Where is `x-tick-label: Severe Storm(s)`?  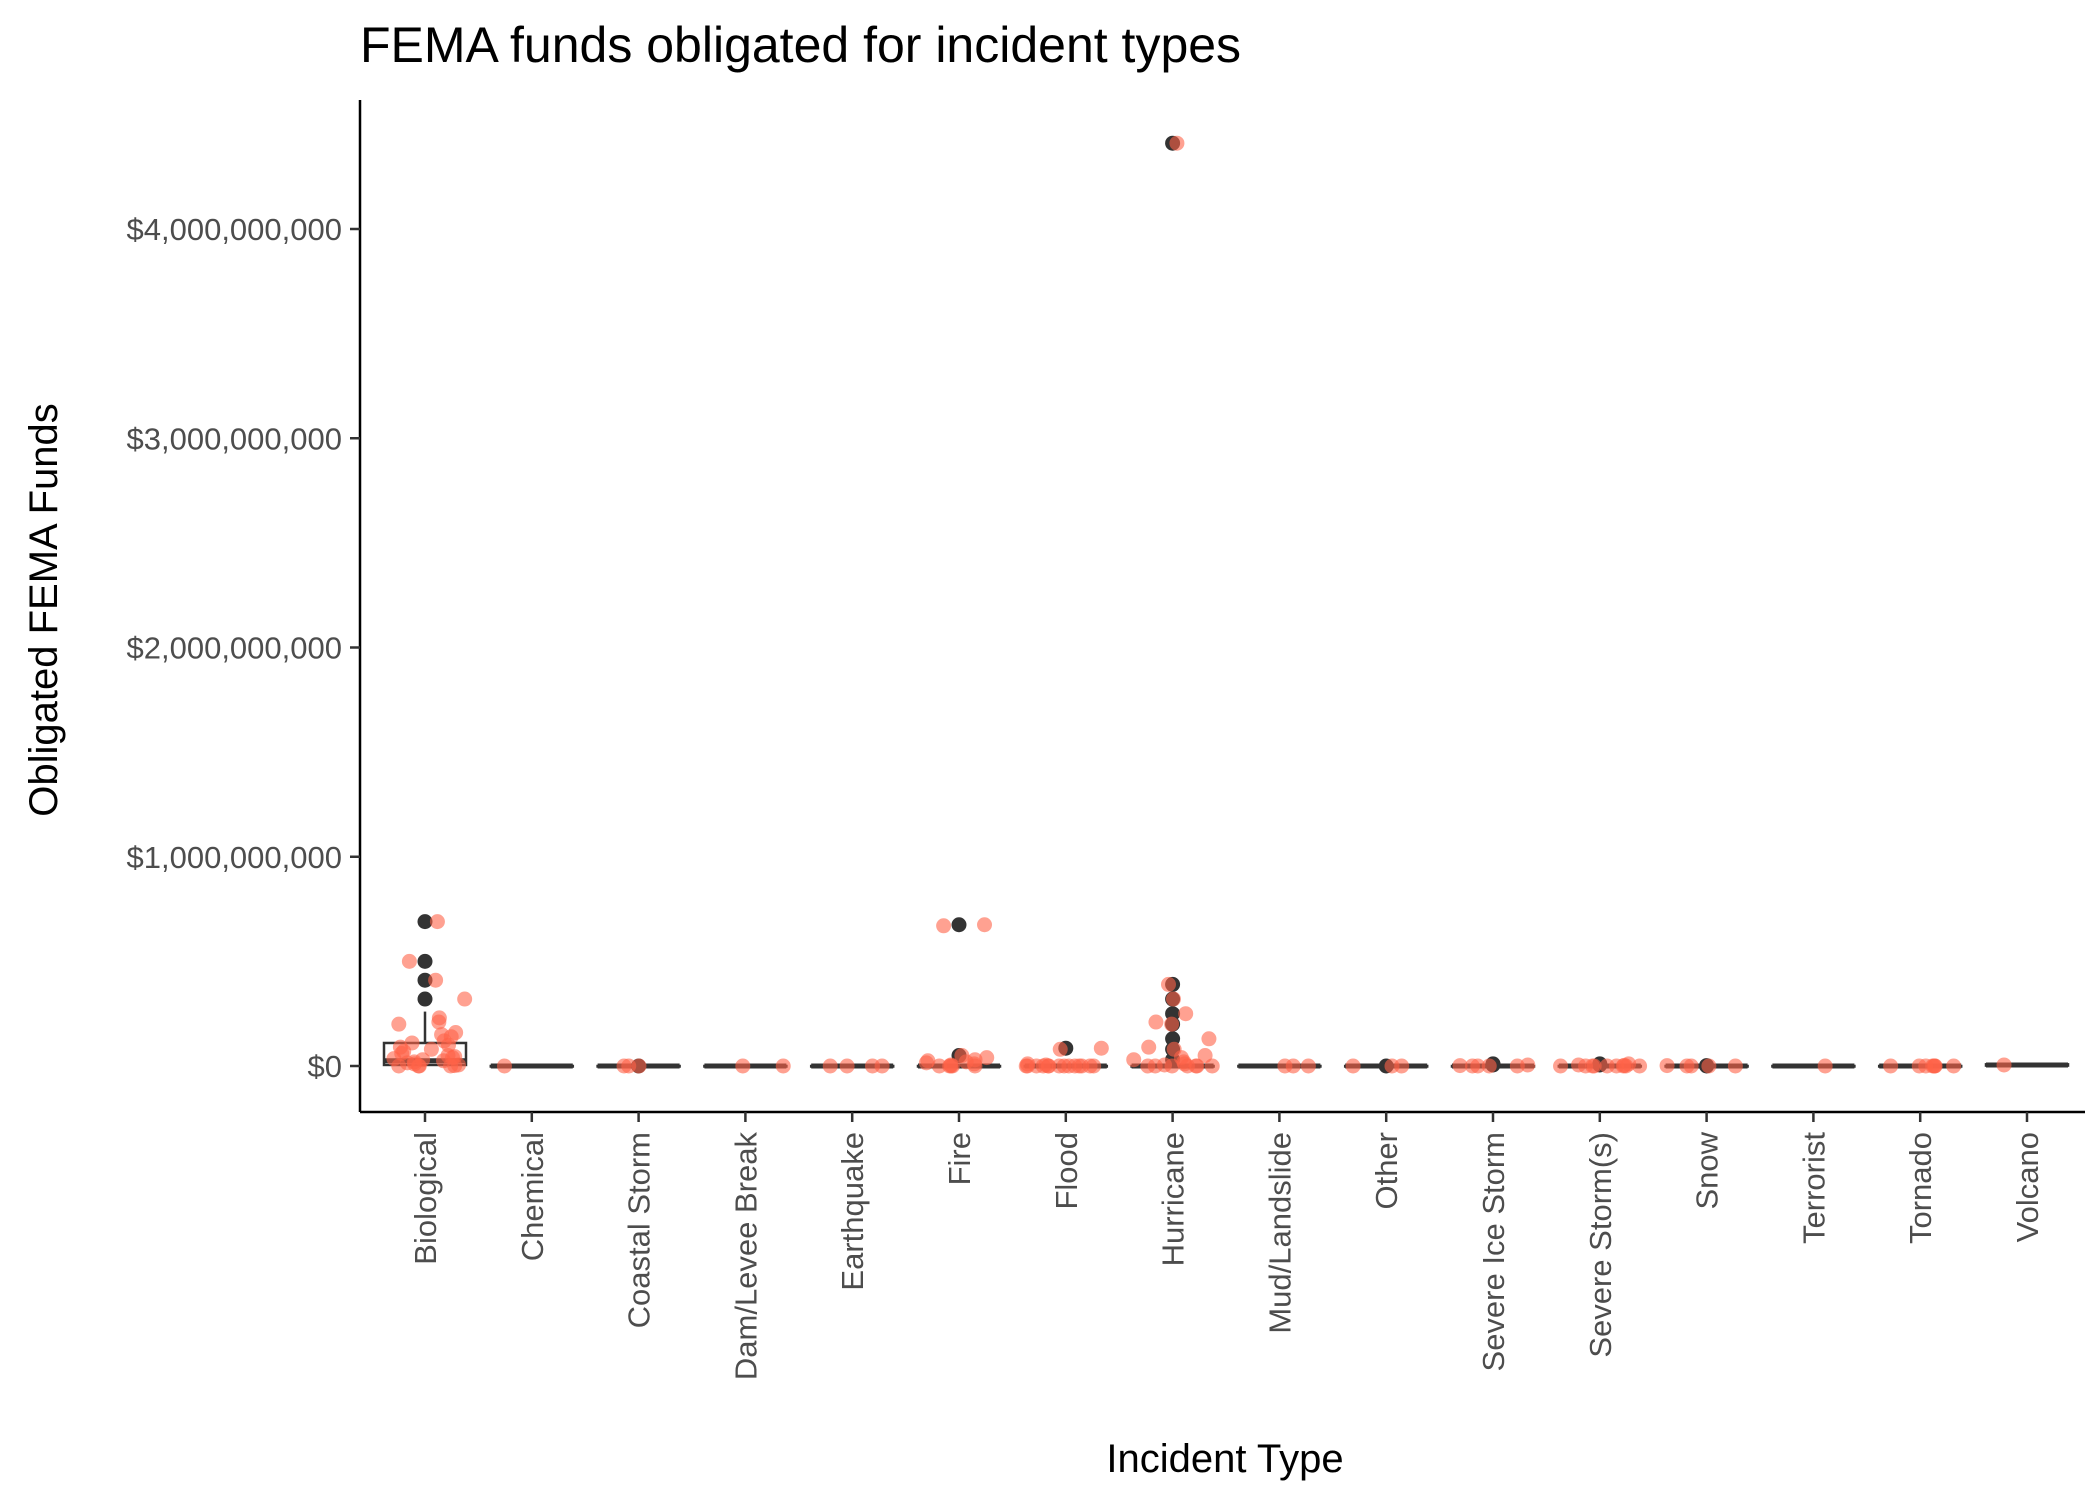
x-tick-label: Severe Storm(s) is located at coordinates (1600, 1245).